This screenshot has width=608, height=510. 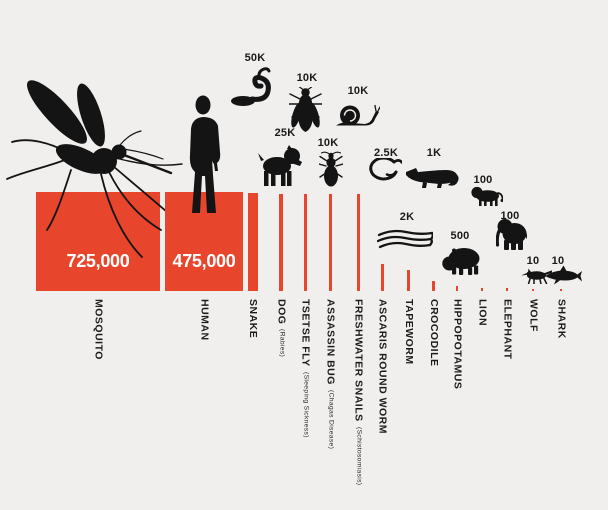 I want to click on bar-human, so click(x=204, y=241).